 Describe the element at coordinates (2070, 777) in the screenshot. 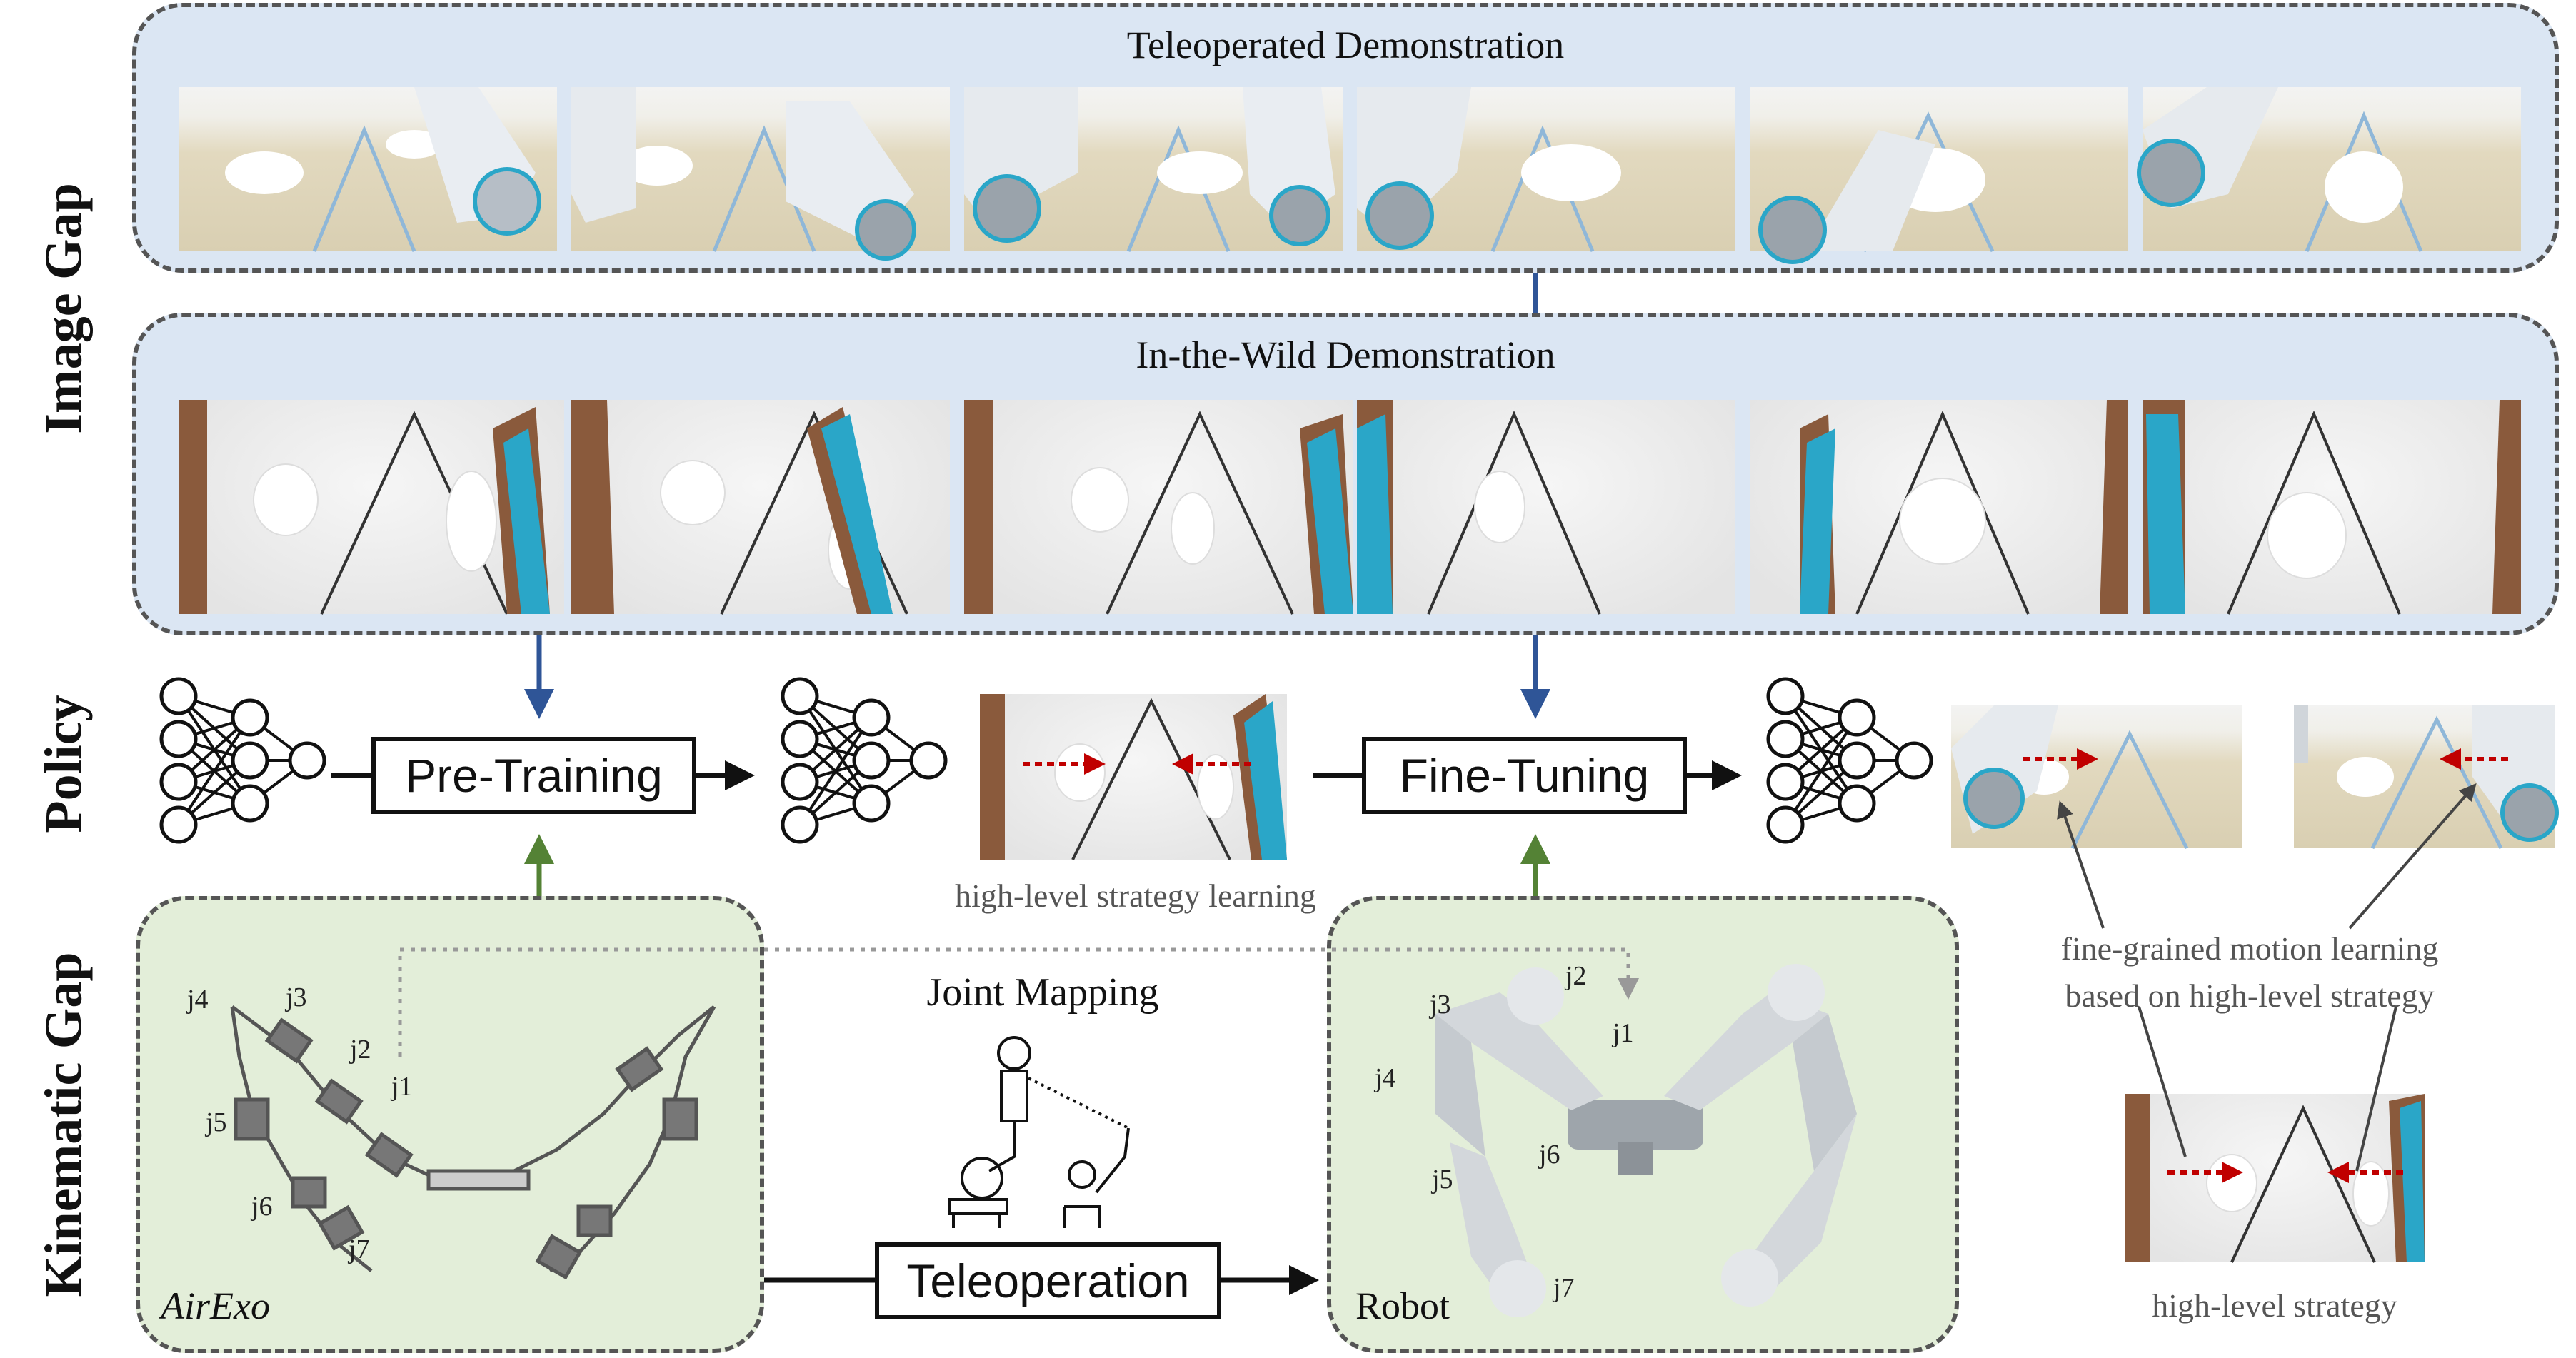

I see `robot-result-left-contents` at that location.